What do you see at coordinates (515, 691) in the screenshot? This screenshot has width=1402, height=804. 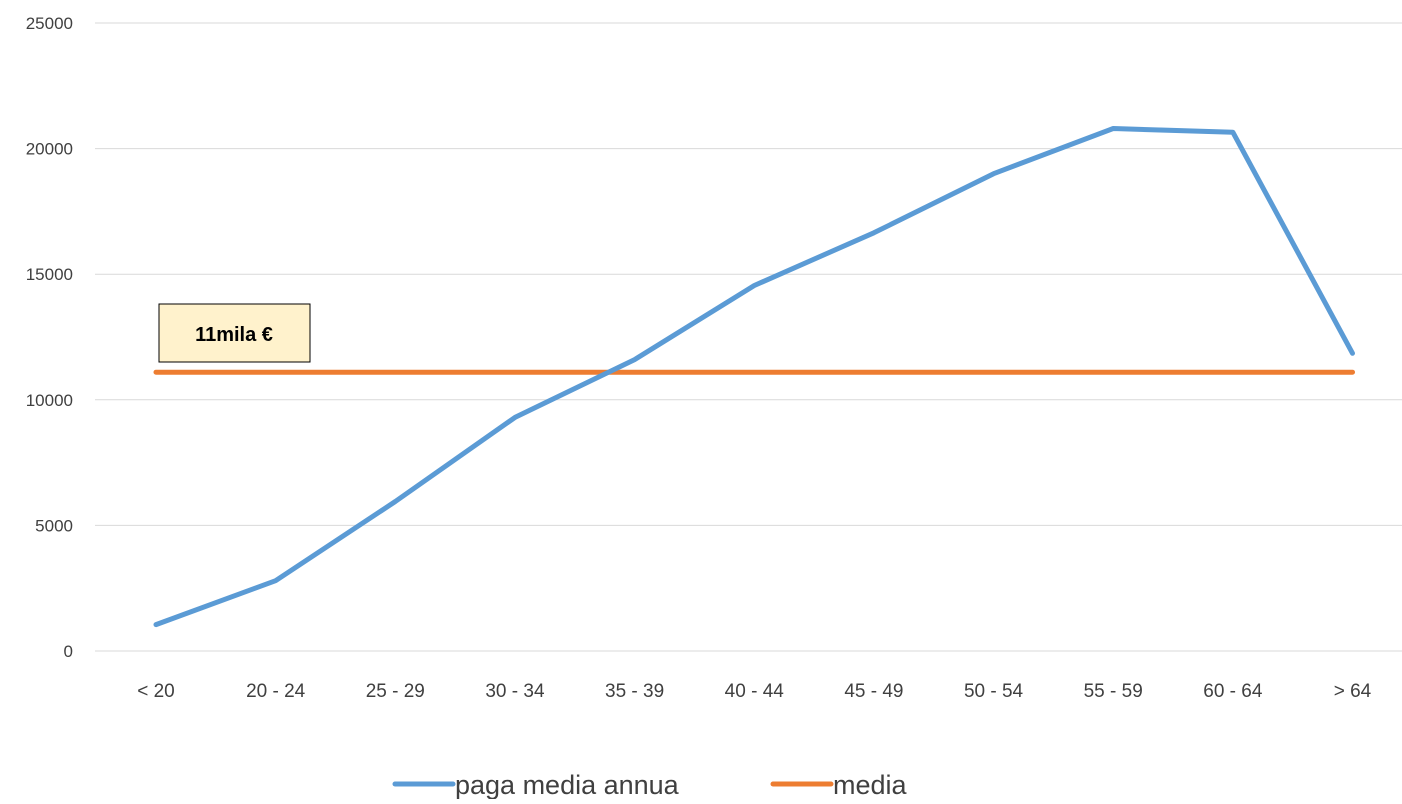 I see `x-tick-label: 30 - 34` at bounding box center [515, 691].